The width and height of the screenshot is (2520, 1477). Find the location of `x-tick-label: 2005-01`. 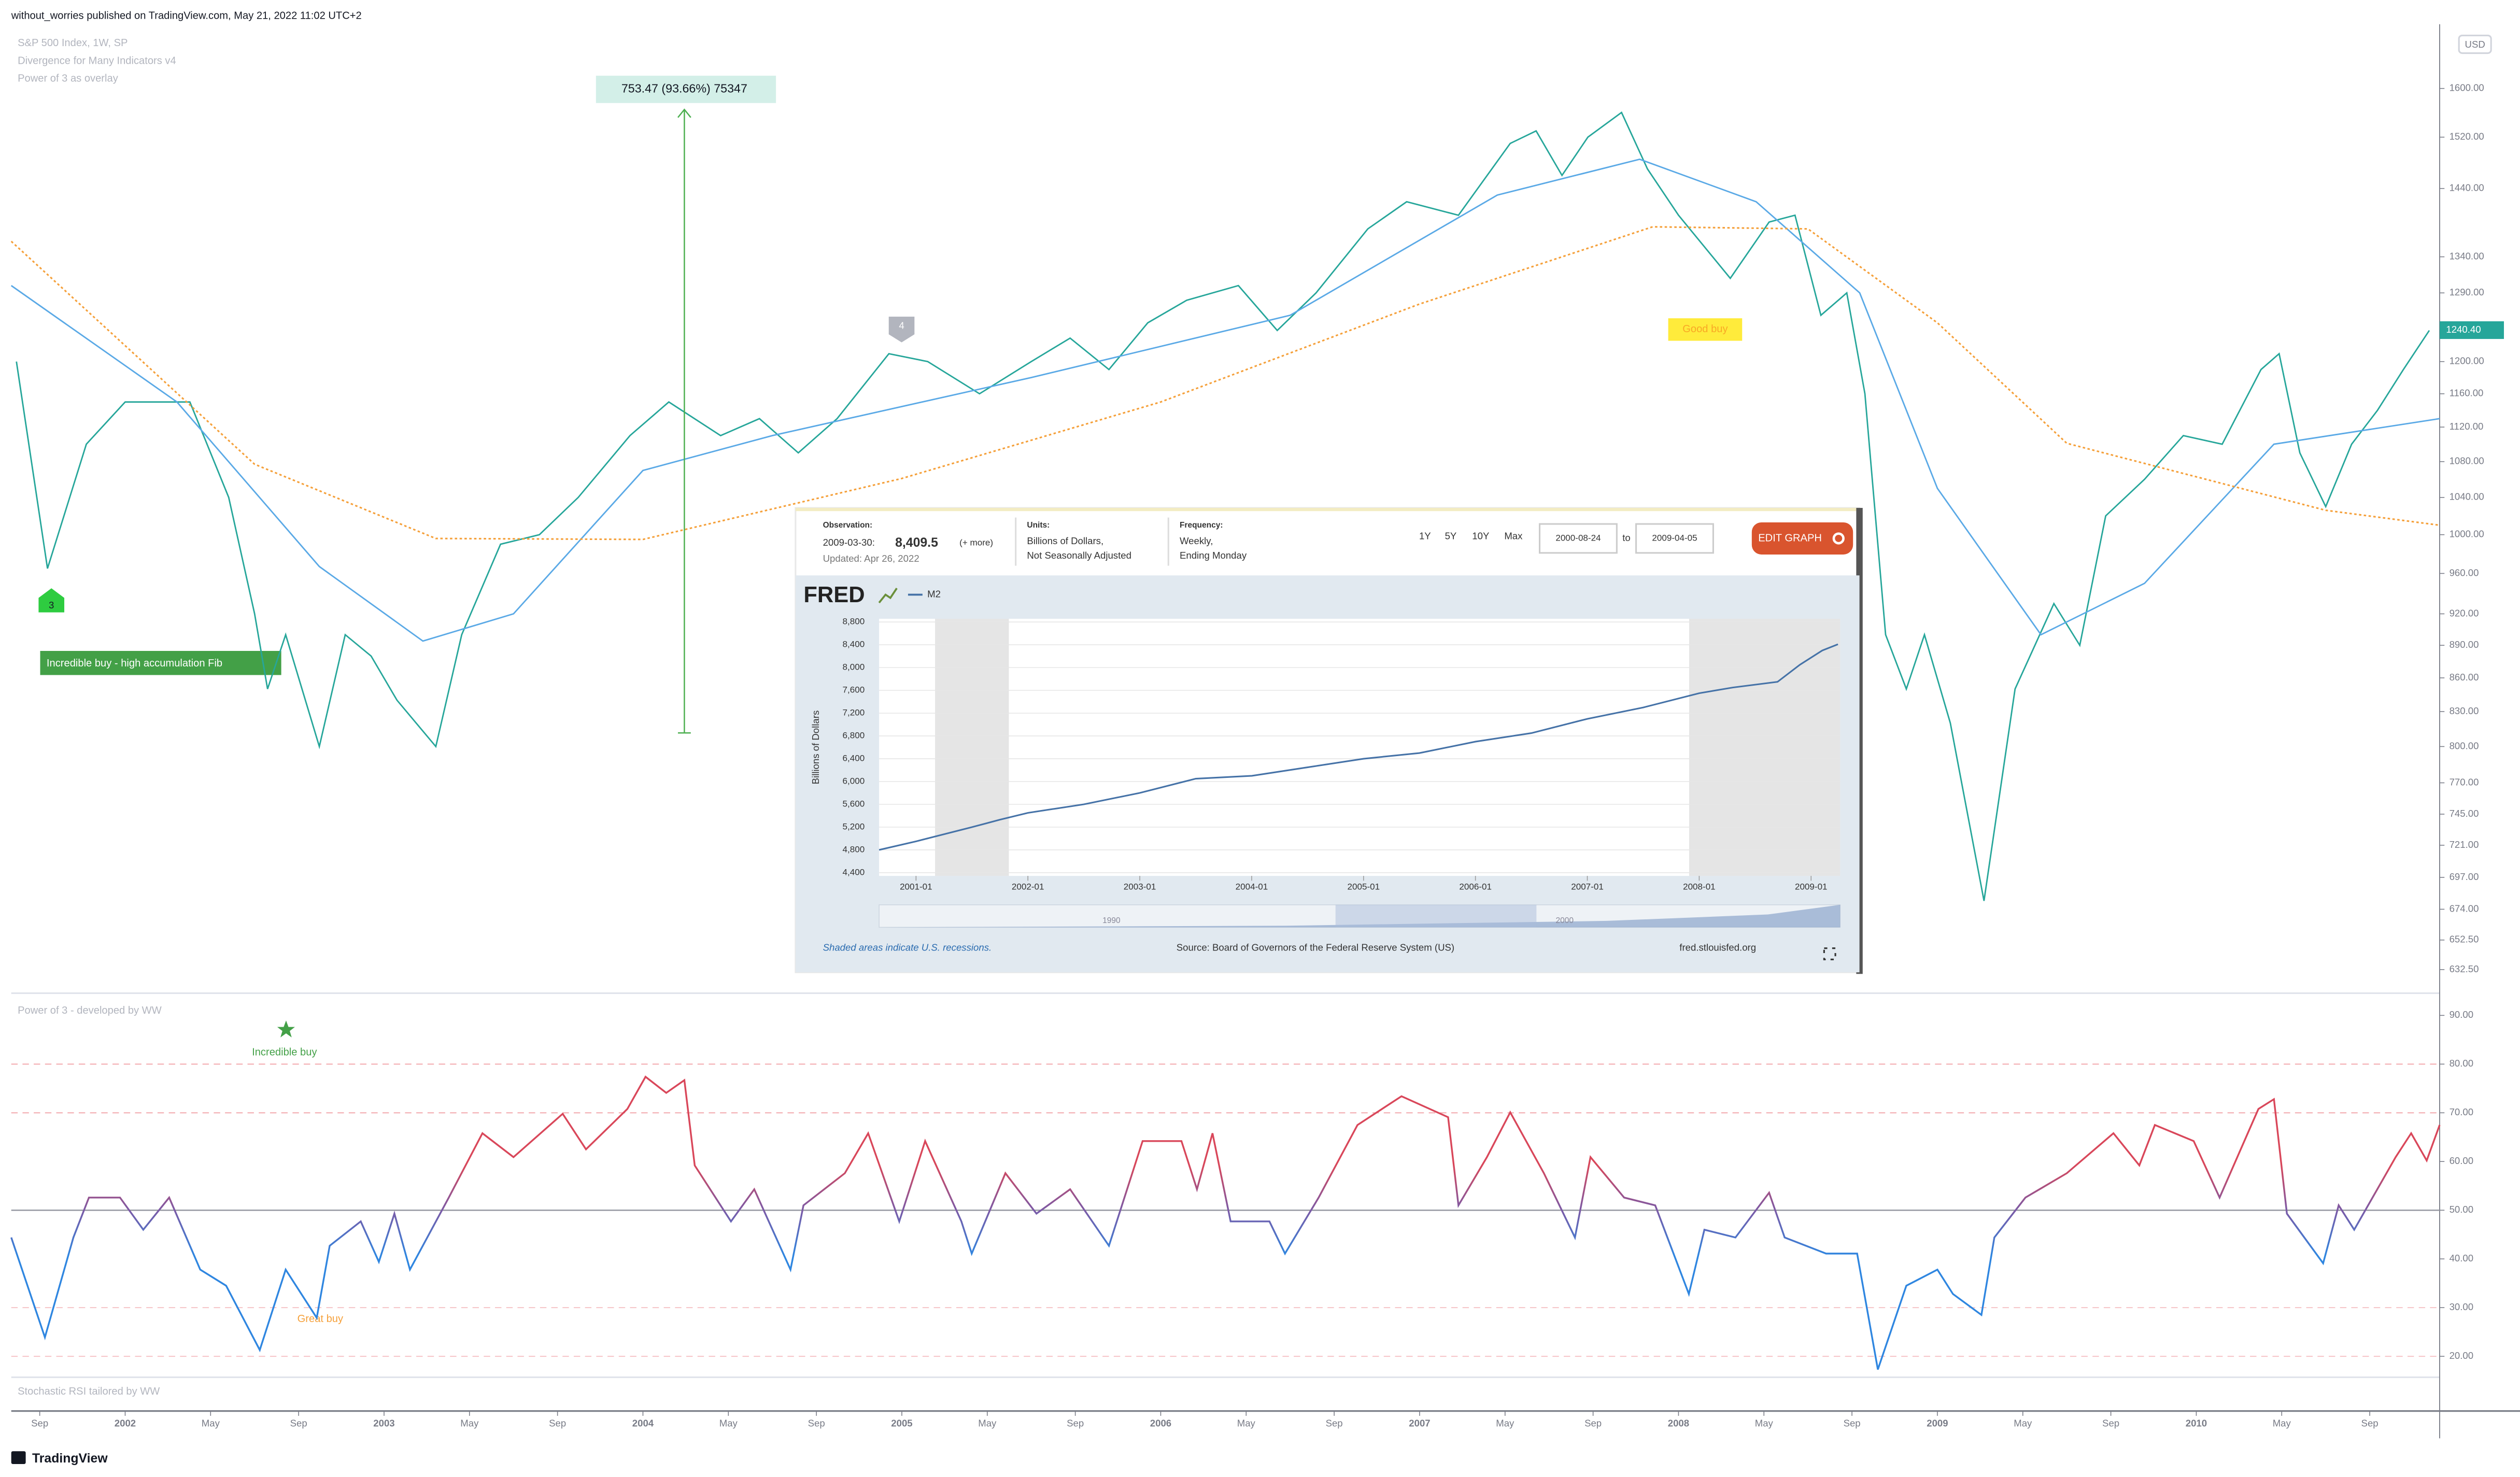

x-tick-label: 2005-01 is located at coordinates (1364, 886).